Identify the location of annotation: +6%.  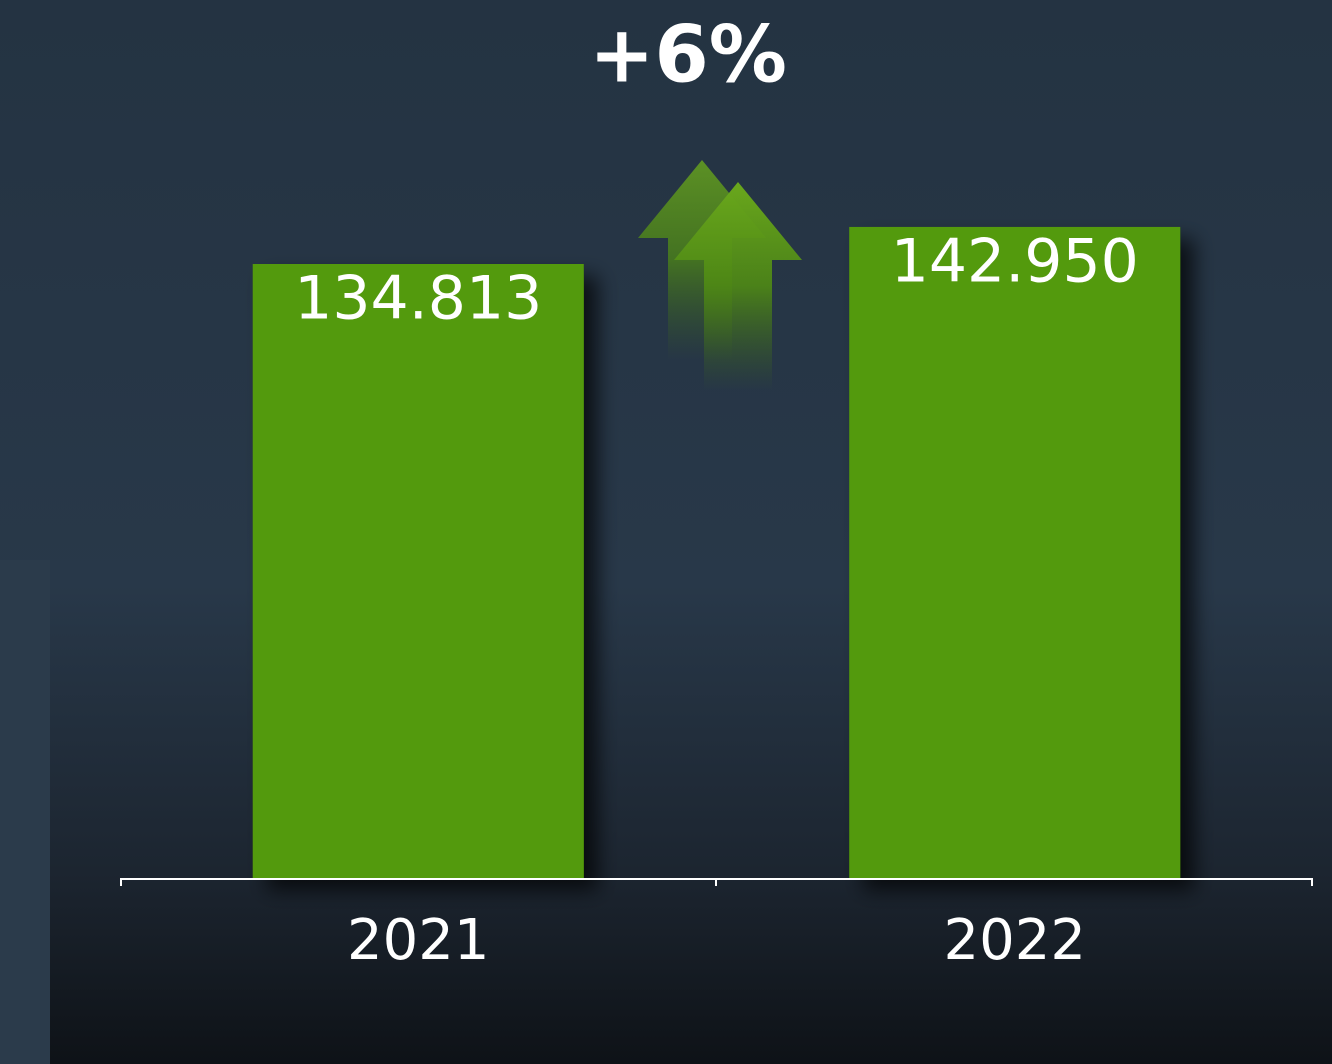
(688, 55).